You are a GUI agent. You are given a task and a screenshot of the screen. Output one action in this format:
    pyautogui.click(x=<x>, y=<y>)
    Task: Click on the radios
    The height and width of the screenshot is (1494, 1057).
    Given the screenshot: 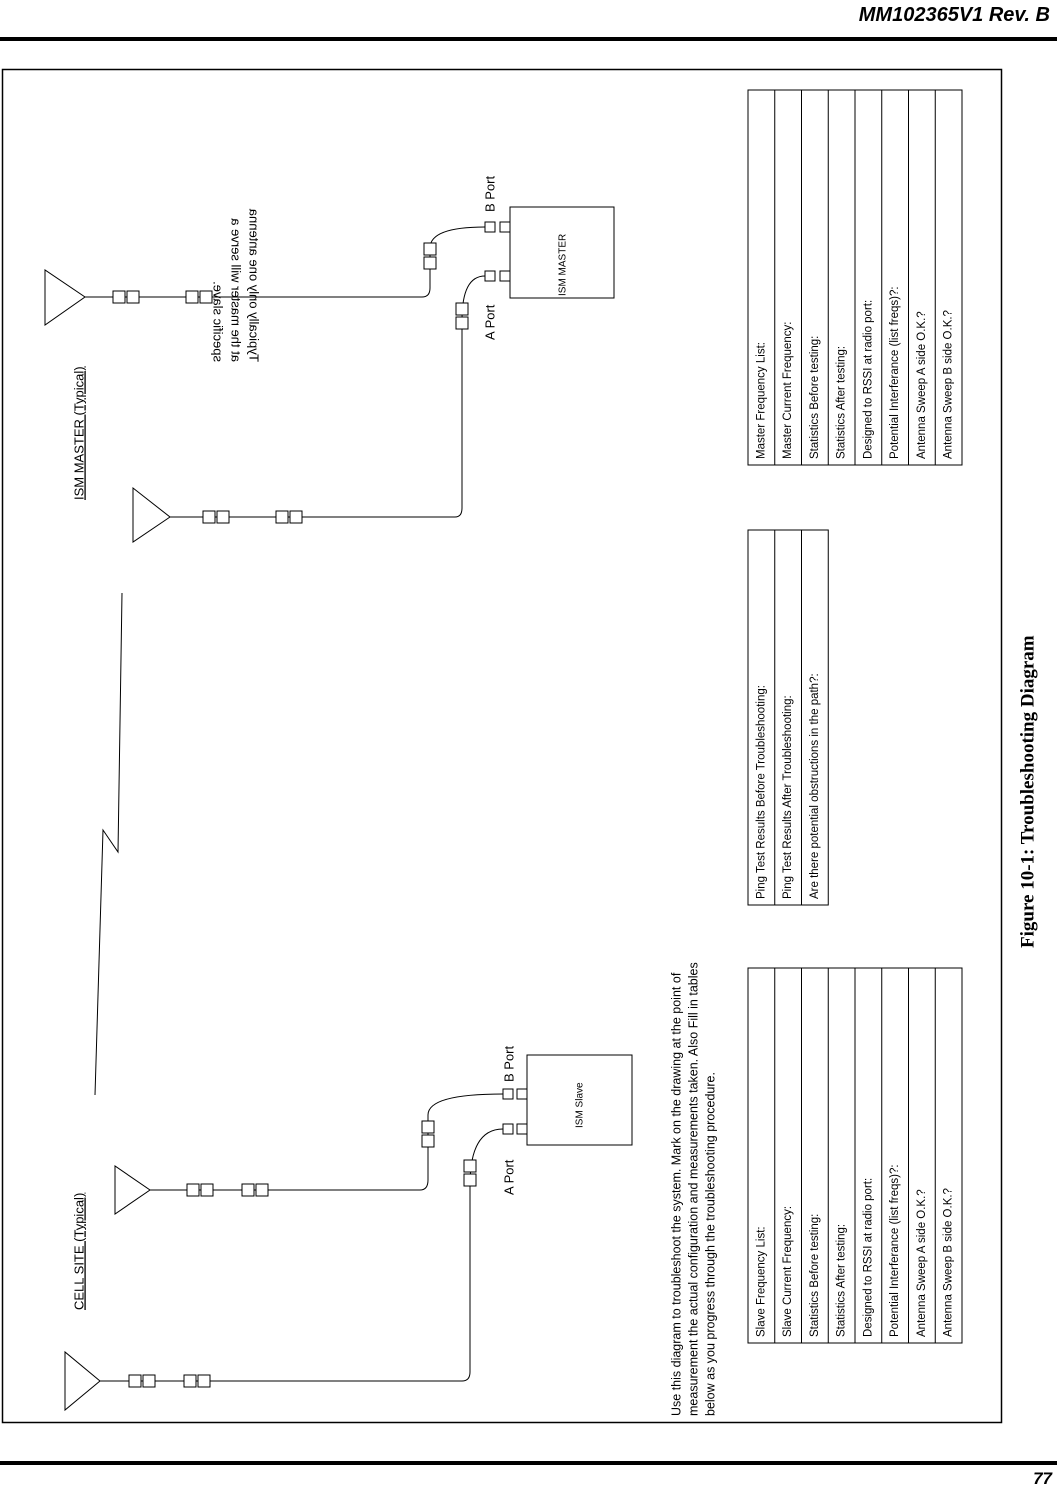 What is the action you would take?
    pyautogui.click(x=558, y=676)
    